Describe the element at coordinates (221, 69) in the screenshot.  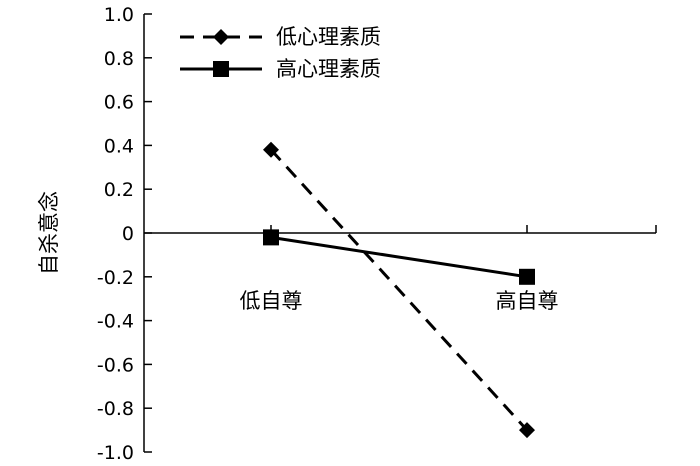
I see `legend-square-marker` at that location.